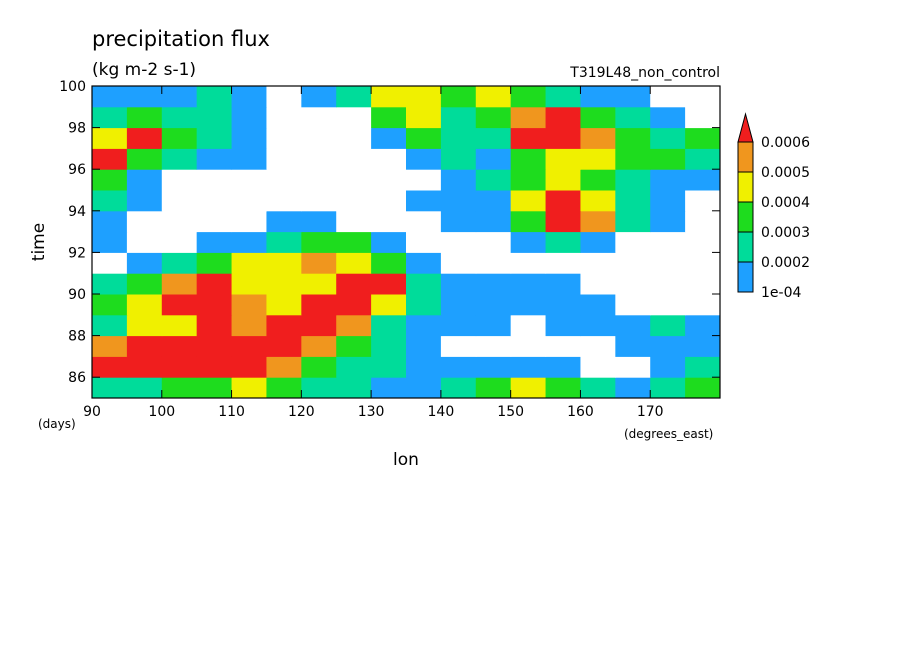 This screenshot has height=658, width=904. Describe the element at coordinates (39, 242) in the screenshot. I see `y-axis-label: time` at that location.